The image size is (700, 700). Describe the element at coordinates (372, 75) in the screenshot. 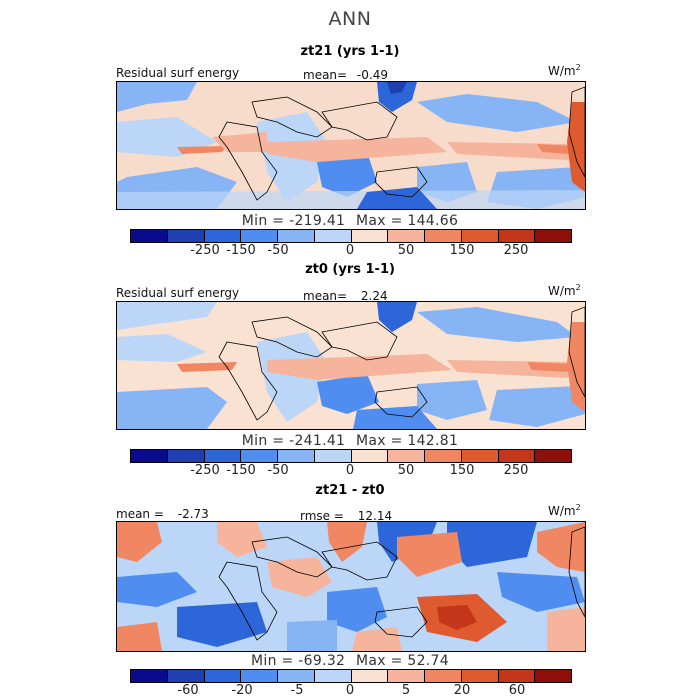

I see `panel-1-mean-value: -0.49` at that location.